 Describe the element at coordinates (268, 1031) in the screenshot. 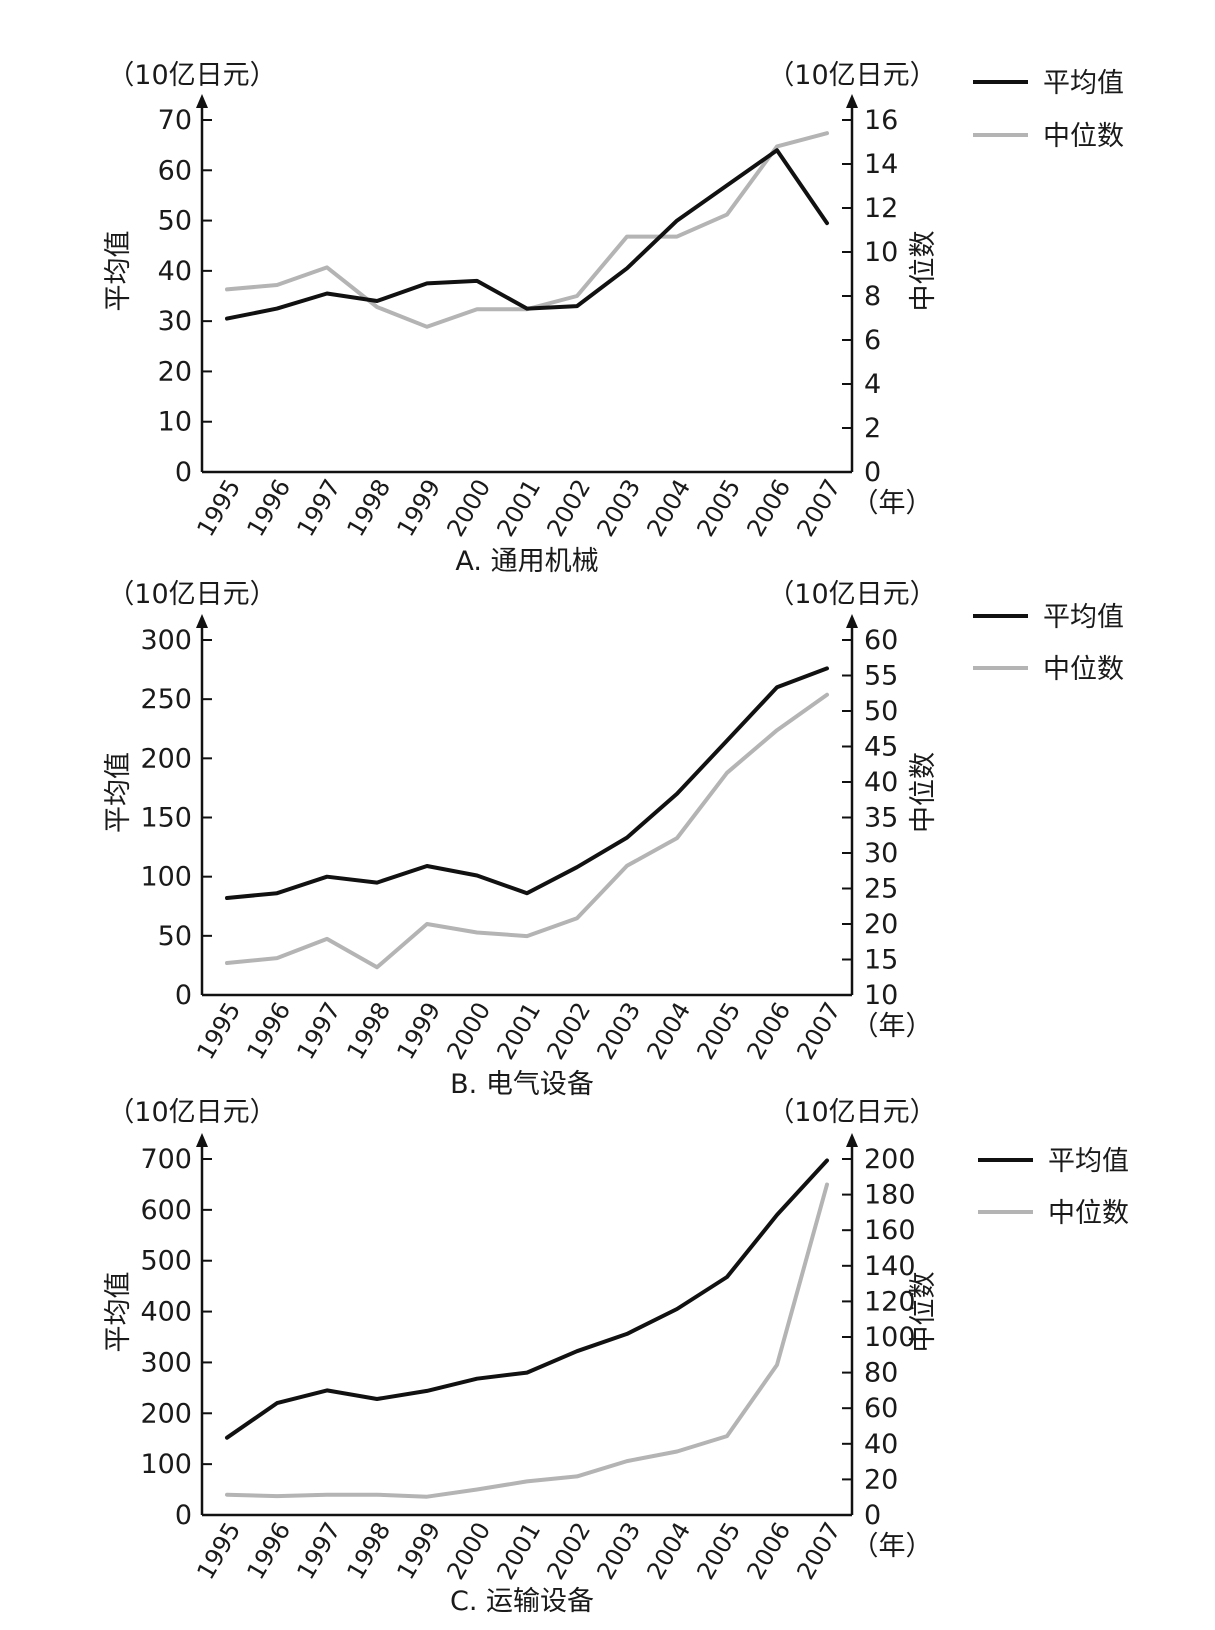

I see `year-tick-label: 1996` at that location.